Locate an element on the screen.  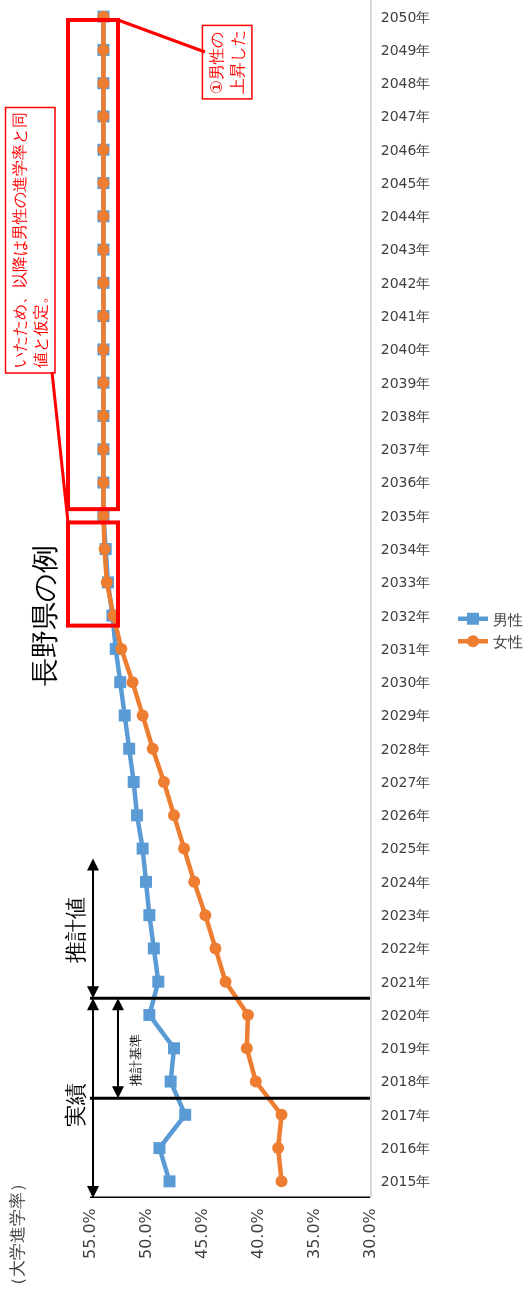
y-tick-label: 2015年 is located at coordinates (405, 1181).